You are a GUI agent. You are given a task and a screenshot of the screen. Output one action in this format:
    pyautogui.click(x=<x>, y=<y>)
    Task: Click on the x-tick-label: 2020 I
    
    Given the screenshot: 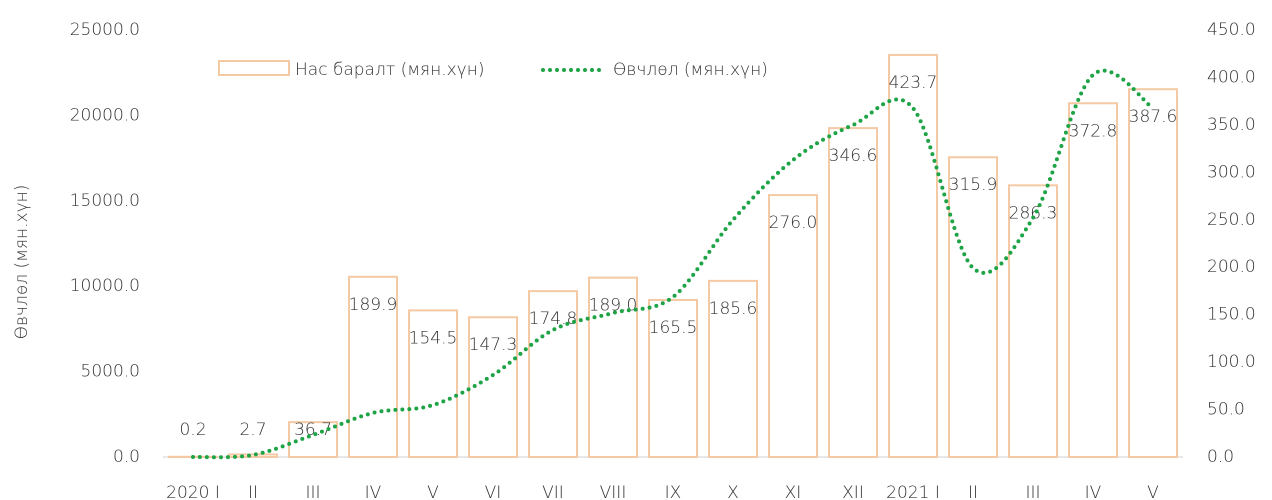 What is the action you would take?
    pyautogui.click(x=193, y=491)
    